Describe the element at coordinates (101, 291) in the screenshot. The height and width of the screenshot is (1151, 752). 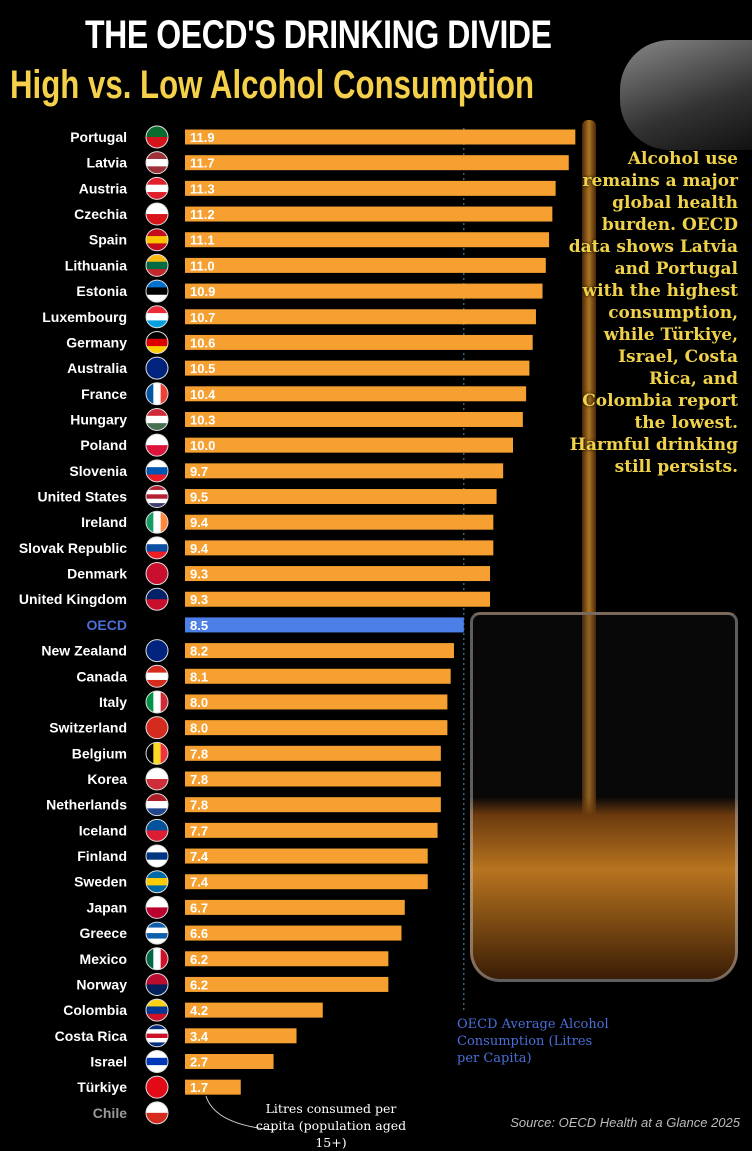
I see `category-label: Estonia` at that location.